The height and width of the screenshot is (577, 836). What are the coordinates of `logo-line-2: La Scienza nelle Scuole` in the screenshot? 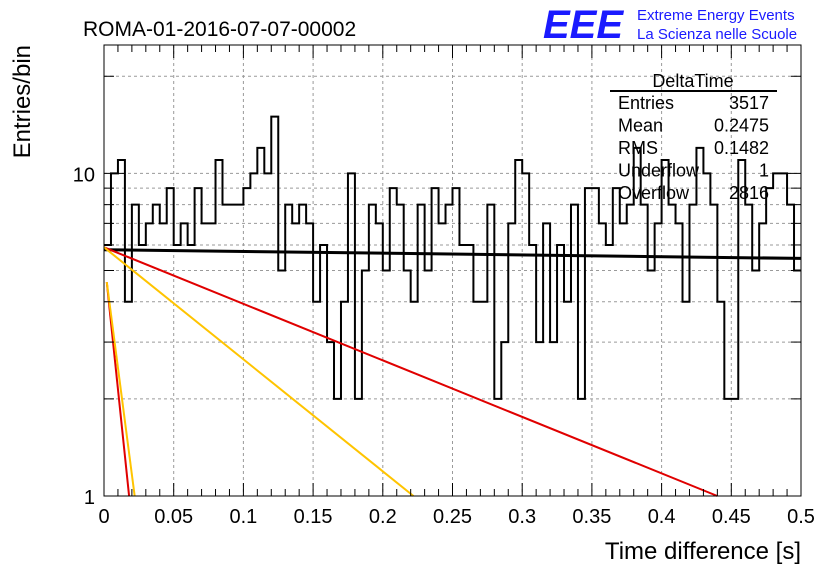 It's located at (717, 34).